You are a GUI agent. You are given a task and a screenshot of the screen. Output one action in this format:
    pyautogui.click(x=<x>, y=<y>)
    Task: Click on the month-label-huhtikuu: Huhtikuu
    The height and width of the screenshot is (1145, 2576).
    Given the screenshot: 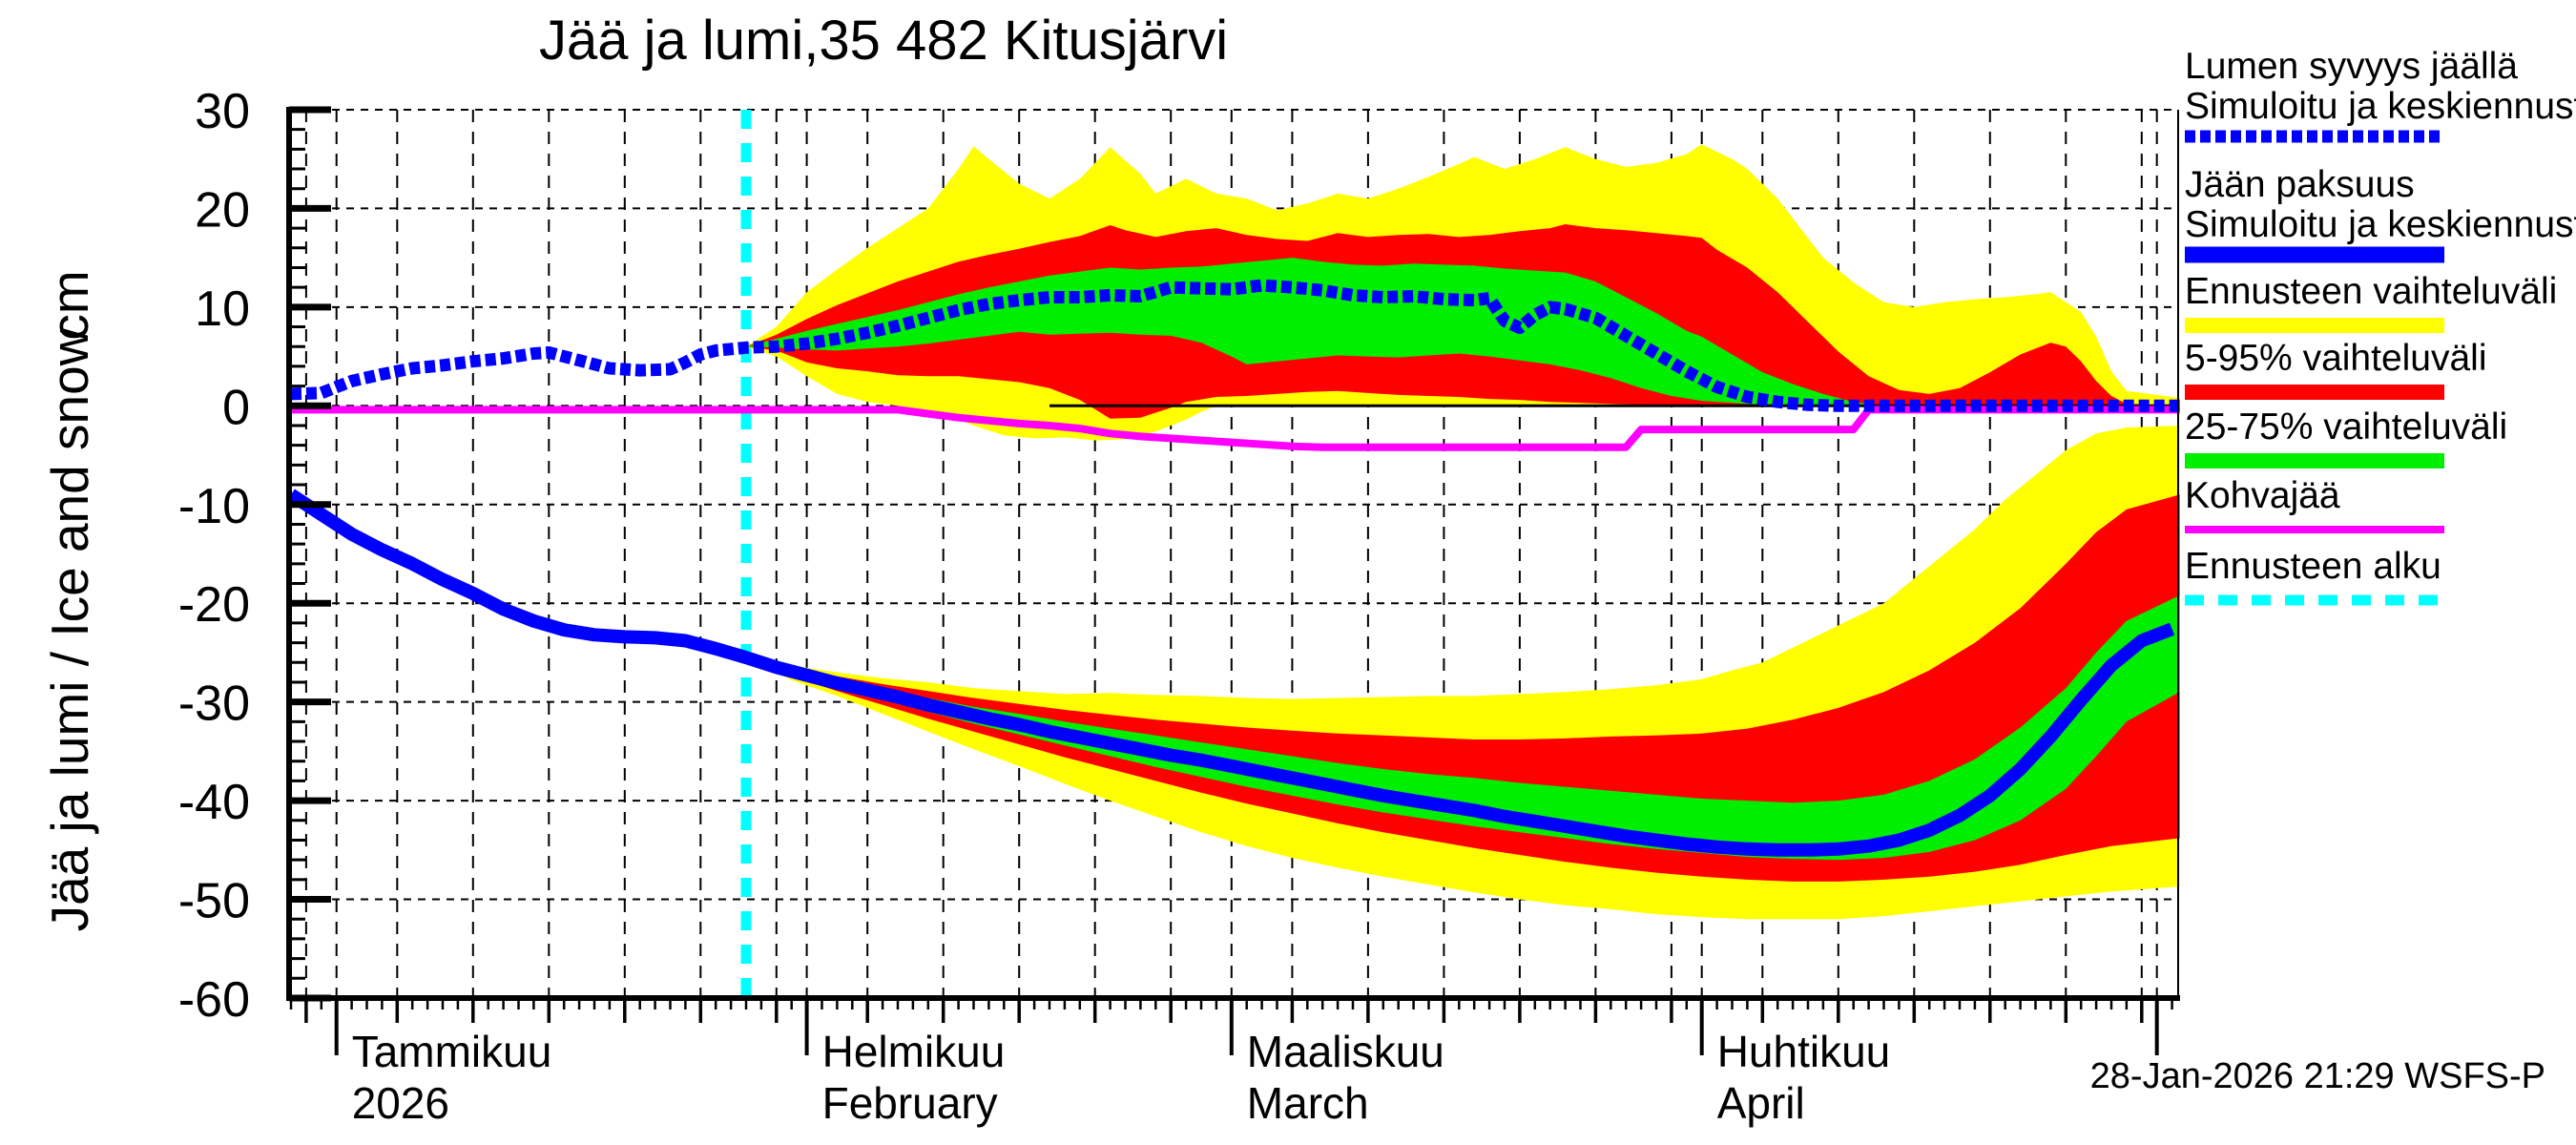 What is the action you would take?
    pyautogui.click(x=1804, y=1051)
    